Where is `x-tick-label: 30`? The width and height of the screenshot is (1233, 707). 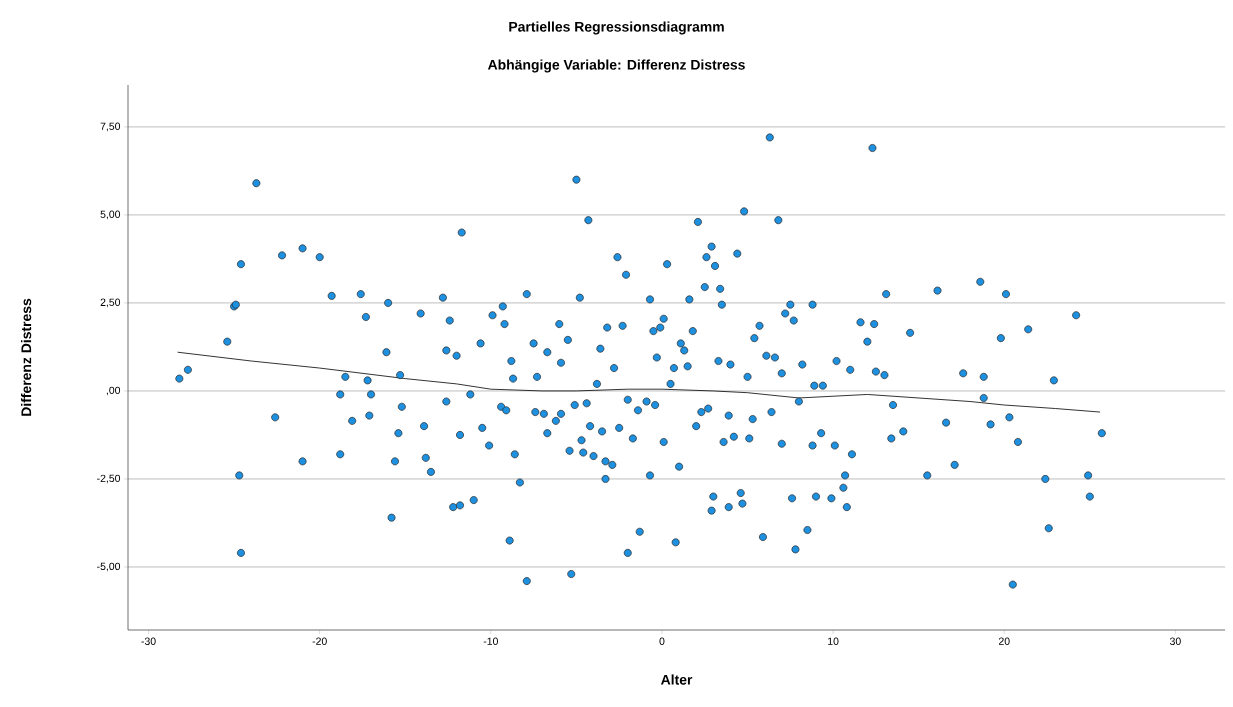
x-tick-label: 30 is located at coordinates (1175, 641).